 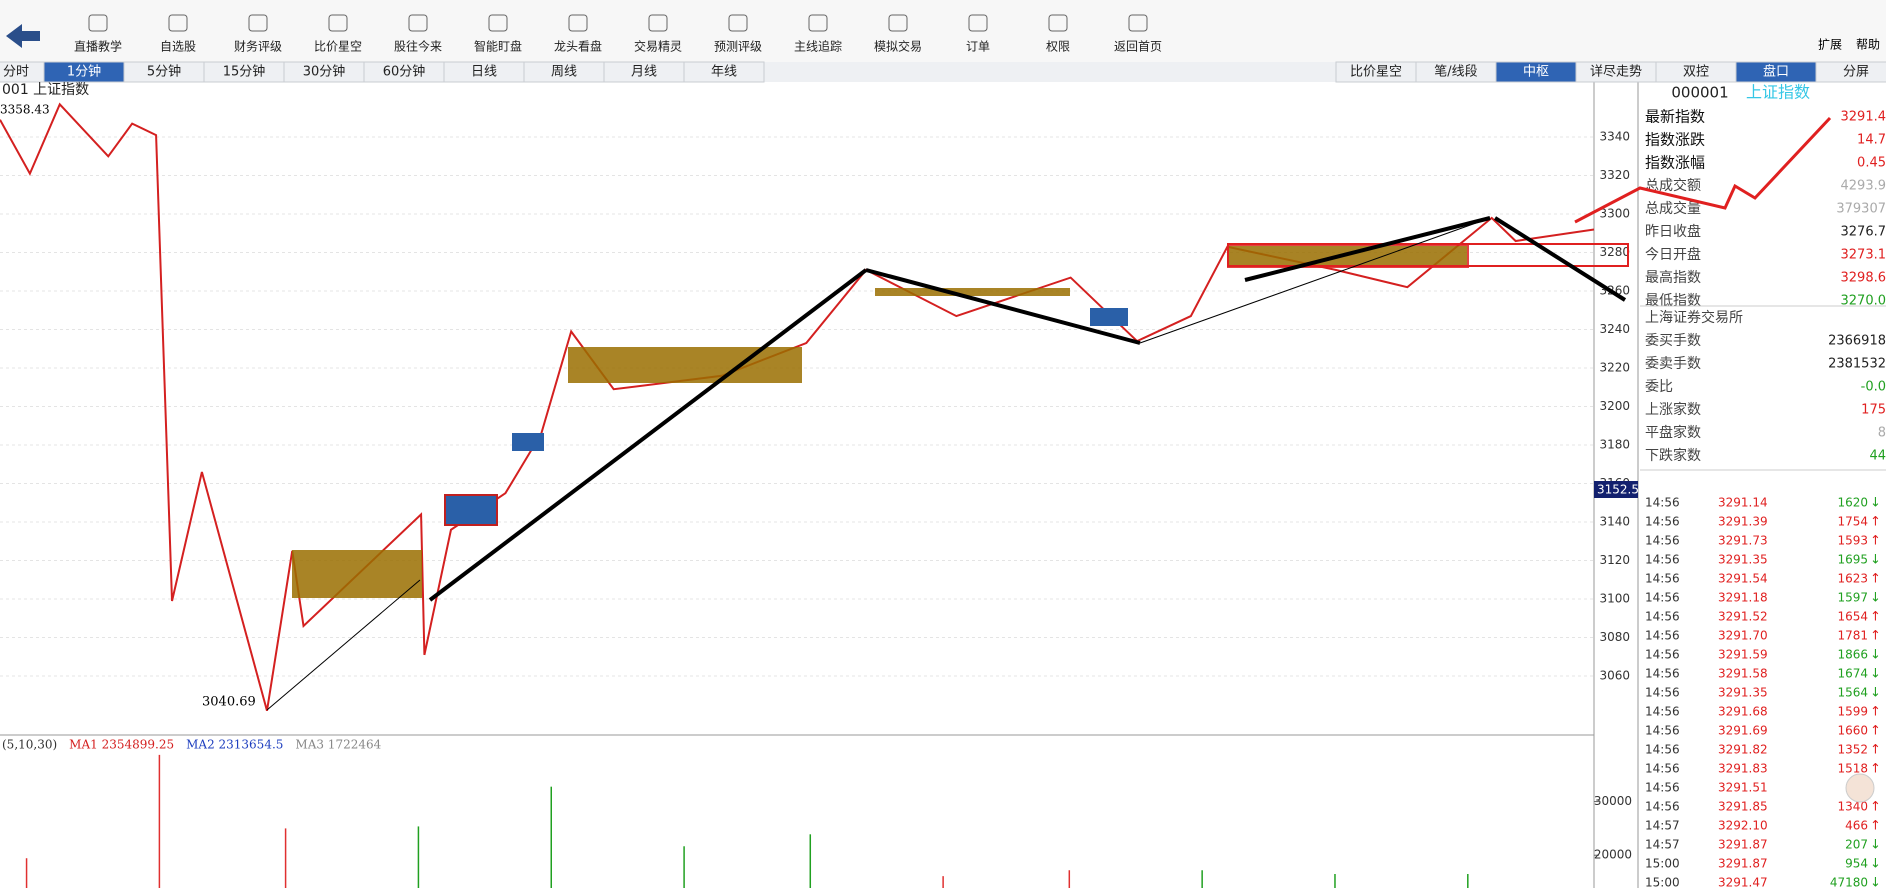 I want to click on tick-volume: 1674, so click(x=1852, y=674).